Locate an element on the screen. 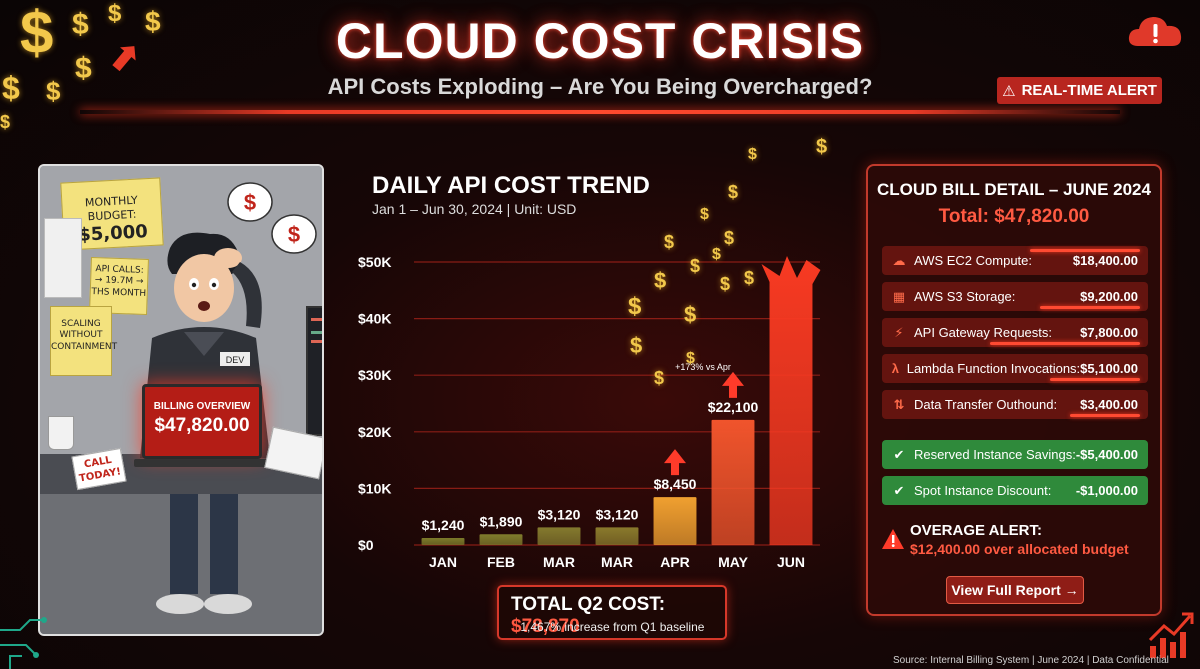  y-tick-label: $30K is located at coordinates (374, 375).